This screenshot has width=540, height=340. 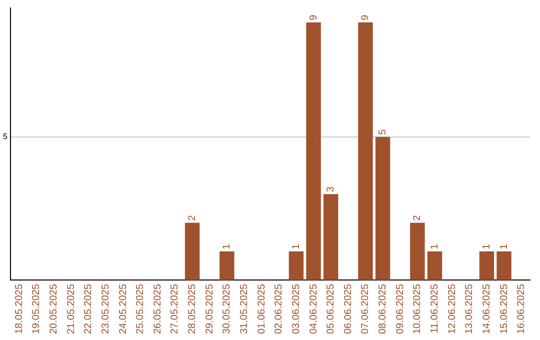 What do you see at coordinates (452, 309) in the screenshot?
I see `x-tick-label: 12.06.2025` at bounding box center [452, 309].